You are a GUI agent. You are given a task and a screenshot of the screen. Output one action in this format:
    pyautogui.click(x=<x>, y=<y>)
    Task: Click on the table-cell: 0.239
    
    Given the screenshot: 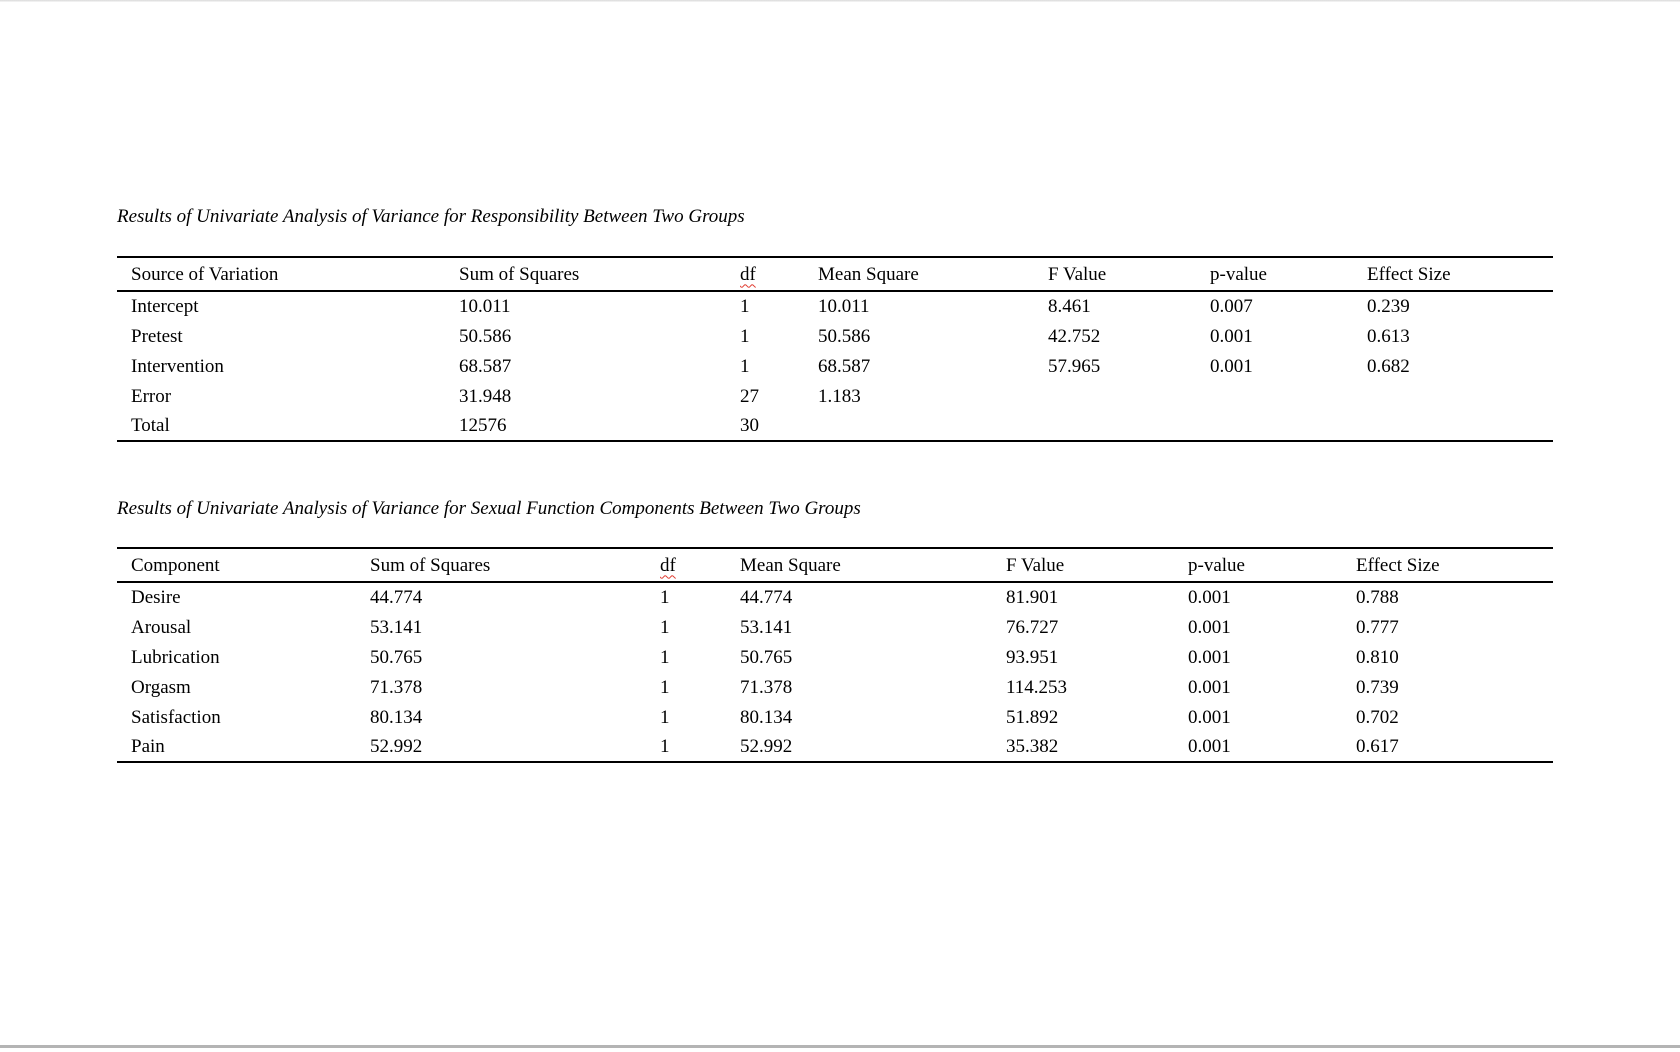 What is the action you would take?
    pyautogui.click(x=1388, y=306)
    